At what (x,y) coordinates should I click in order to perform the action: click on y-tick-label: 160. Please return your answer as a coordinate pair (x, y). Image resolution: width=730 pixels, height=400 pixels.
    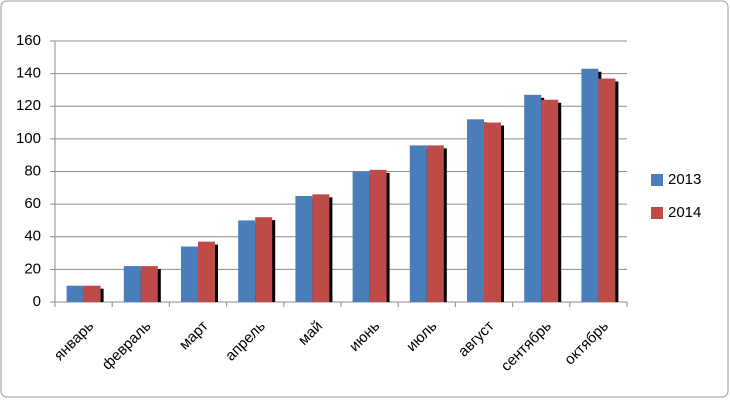
    Looking at the image, I should click on (28, 40).